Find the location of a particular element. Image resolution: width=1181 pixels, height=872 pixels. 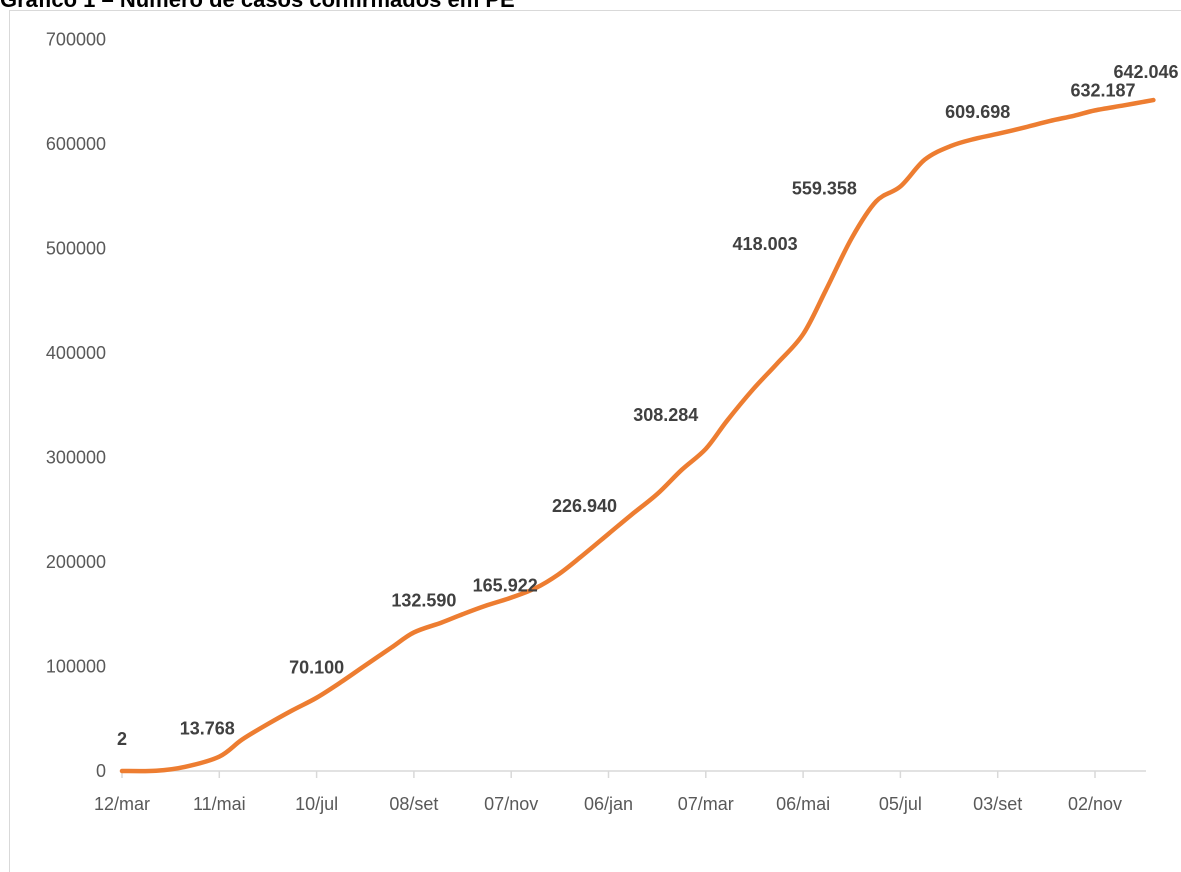

x-tick-label: 06/jan is located at coordinates (608, 804).